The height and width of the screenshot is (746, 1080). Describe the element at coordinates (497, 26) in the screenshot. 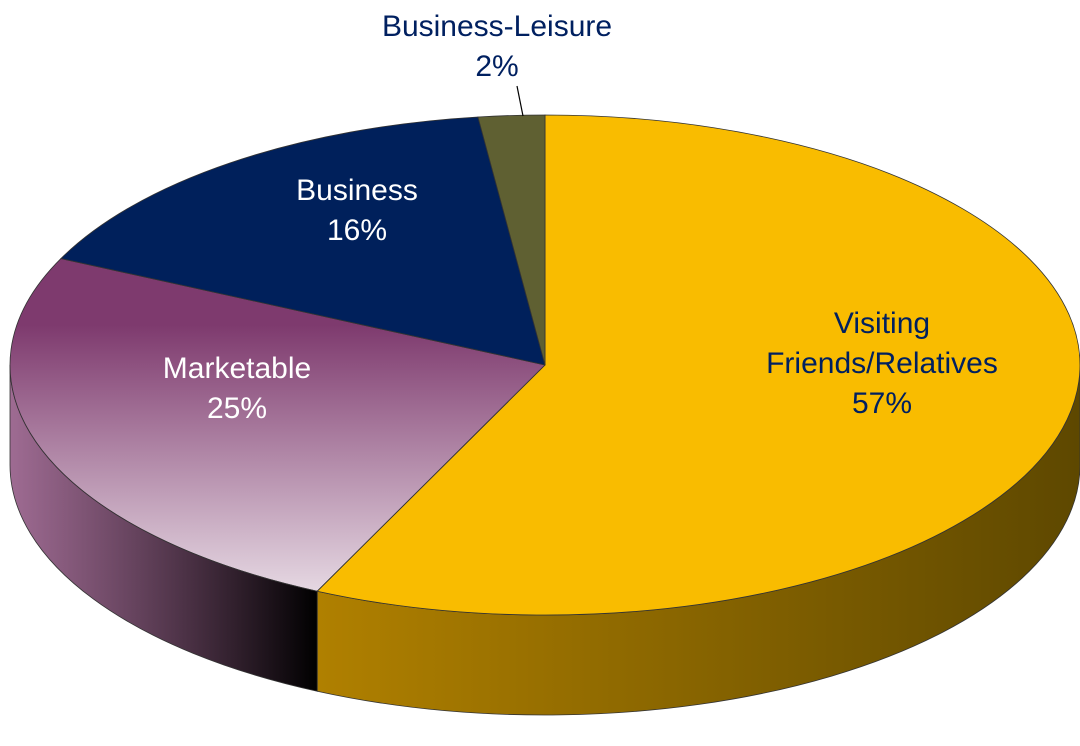

I see `category-label: Business-Leisure` at that location.